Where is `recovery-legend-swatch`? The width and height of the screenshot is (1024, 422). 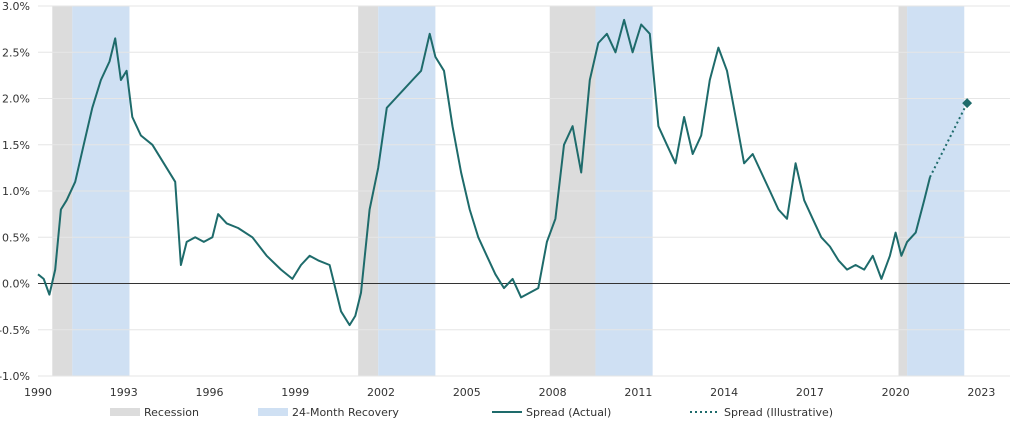
recovery-legend-swatch is located at coordinates (273, 412).